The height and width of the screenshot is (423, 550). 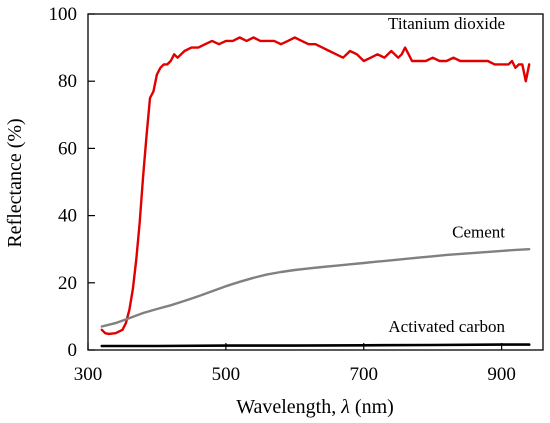 What do you see at coordinates (67, 283) in the screenshot?
I see `y-tick-label: 20` at bounding box center [67, 283].